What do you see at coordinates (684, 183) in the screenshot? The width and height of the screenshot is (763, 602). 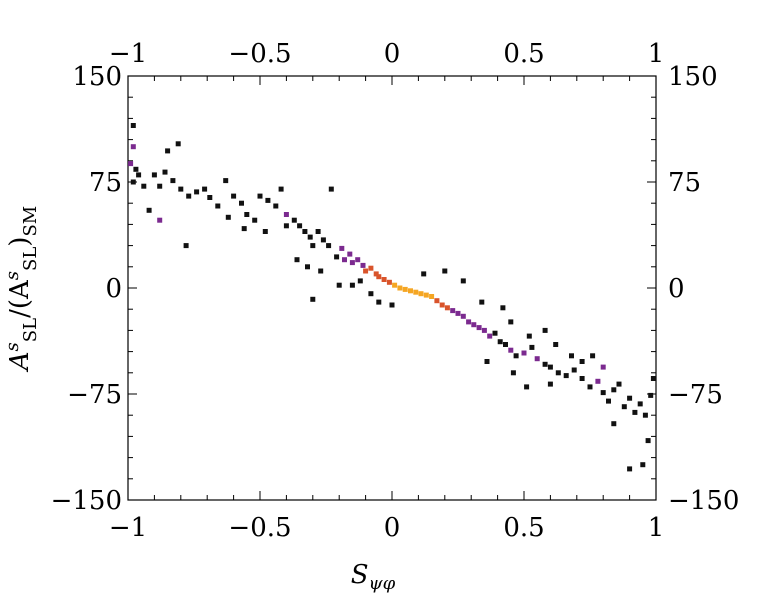 I see `y-tick-label-right: 75` at bounding box center [684, 183].